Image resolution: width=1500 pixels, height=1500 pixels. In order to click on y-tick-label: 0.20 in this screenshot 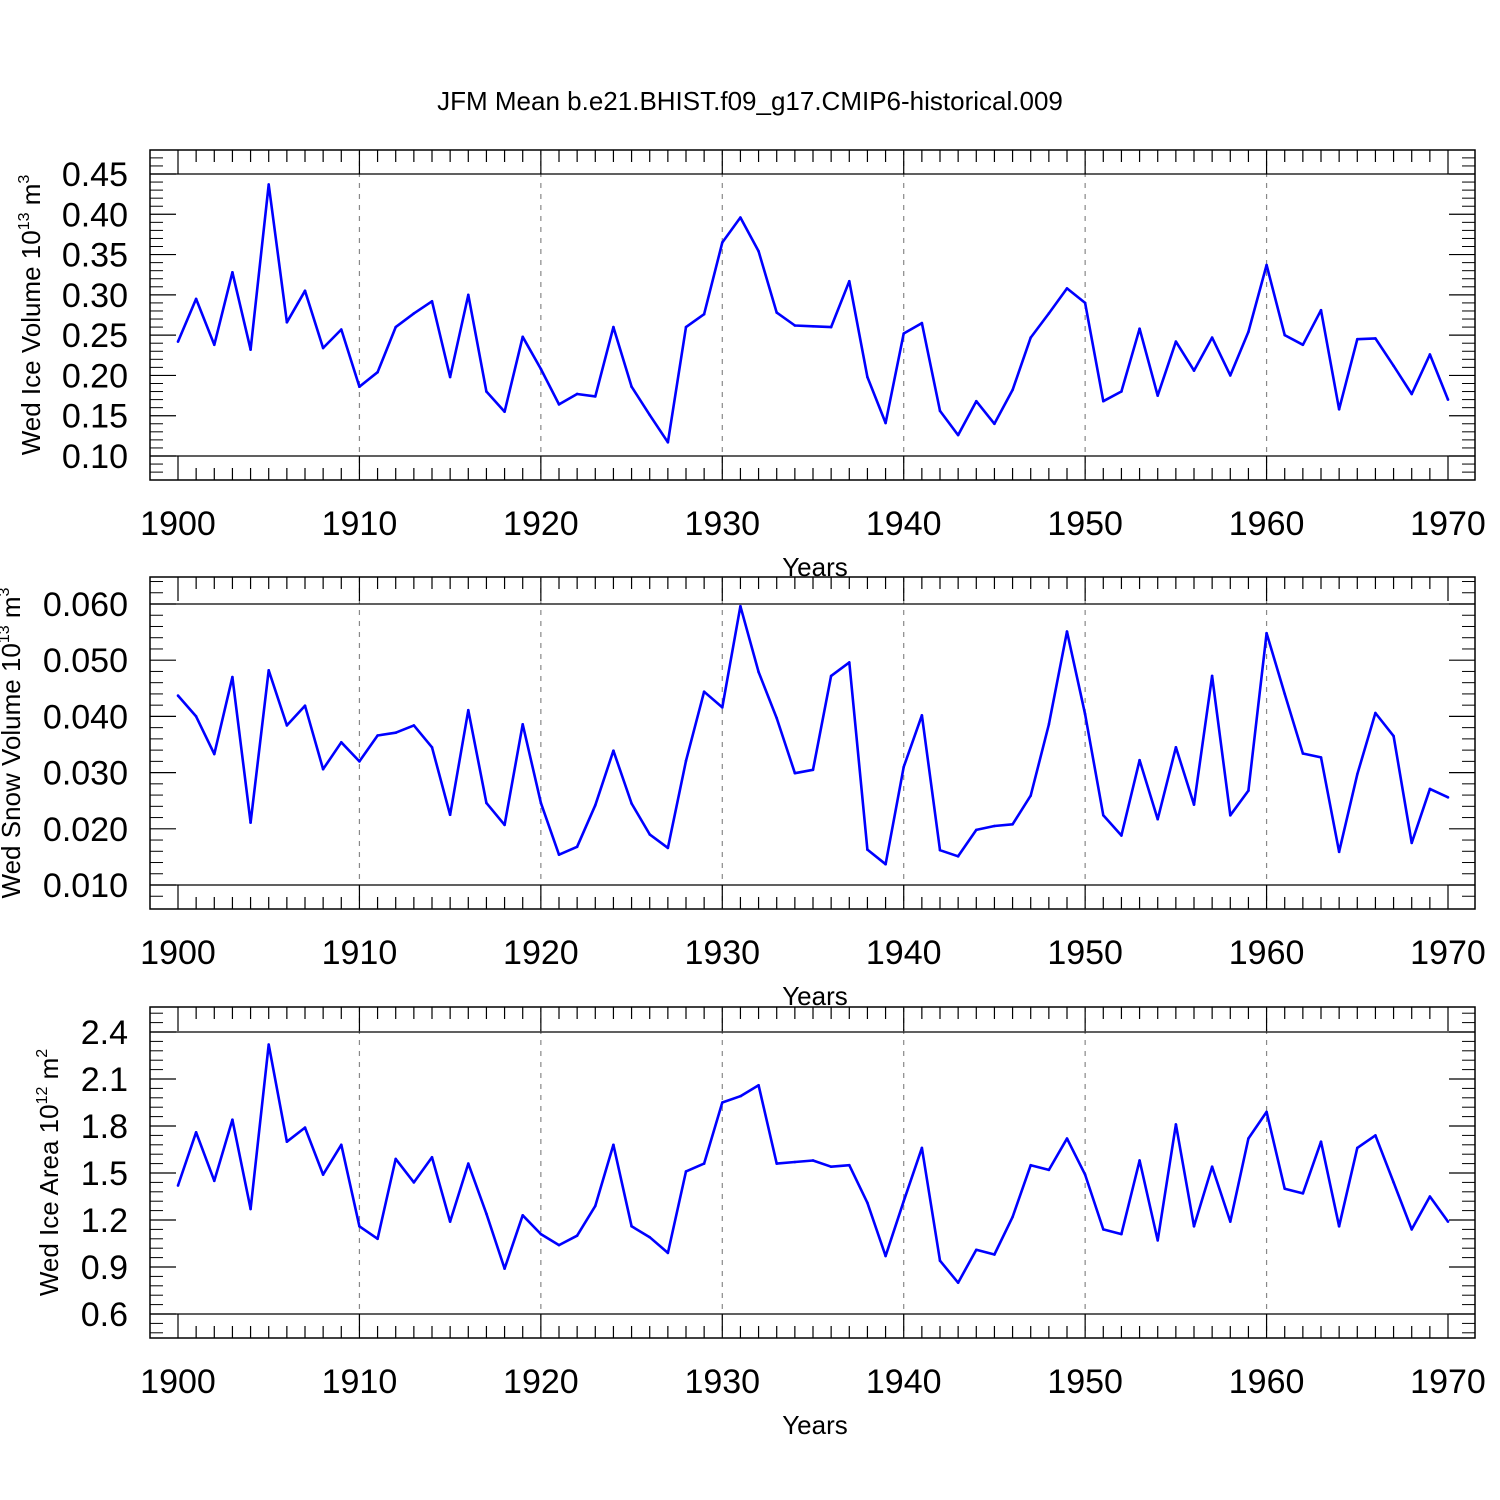, I will do `click(95, 376)`.